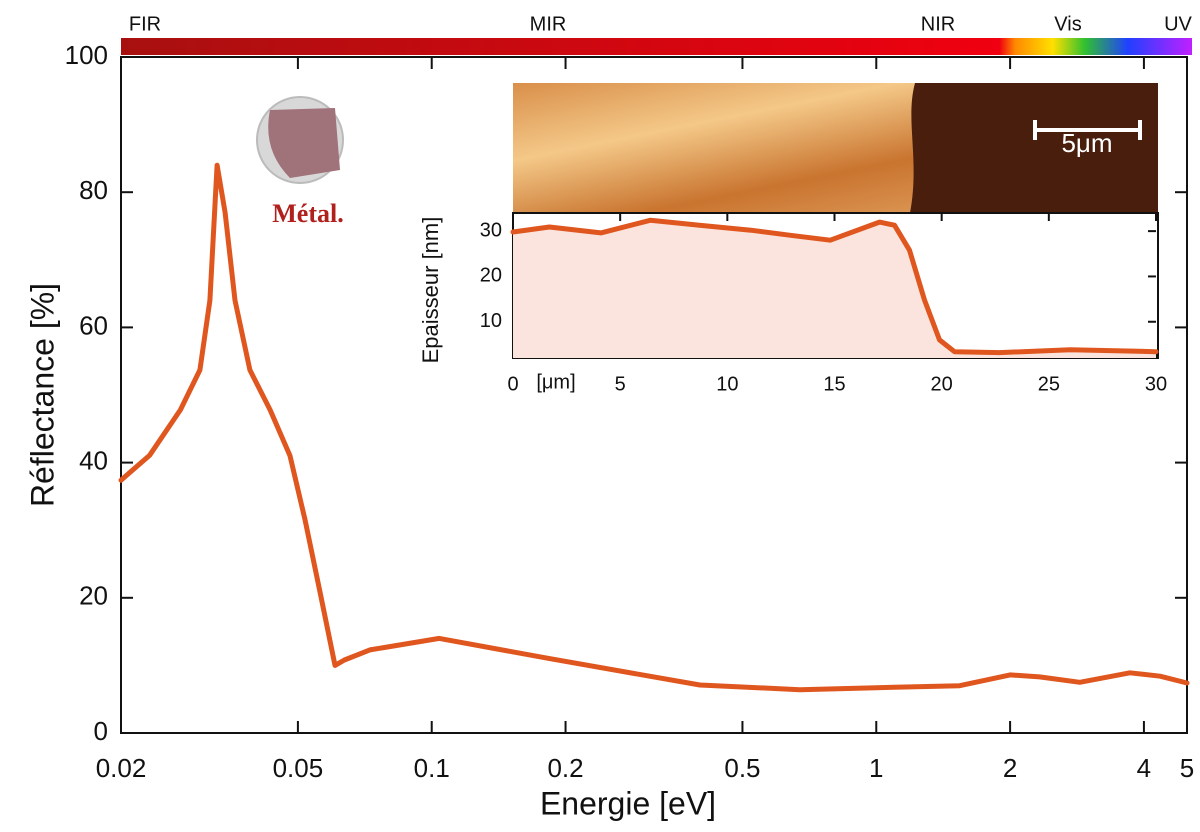 This screenshot has width=1200, height=832. What do you see at coordinates (1086, 143) in the screenshot?
I see `scale-bar-label: 5μm` at bounding box center [1086, 143].